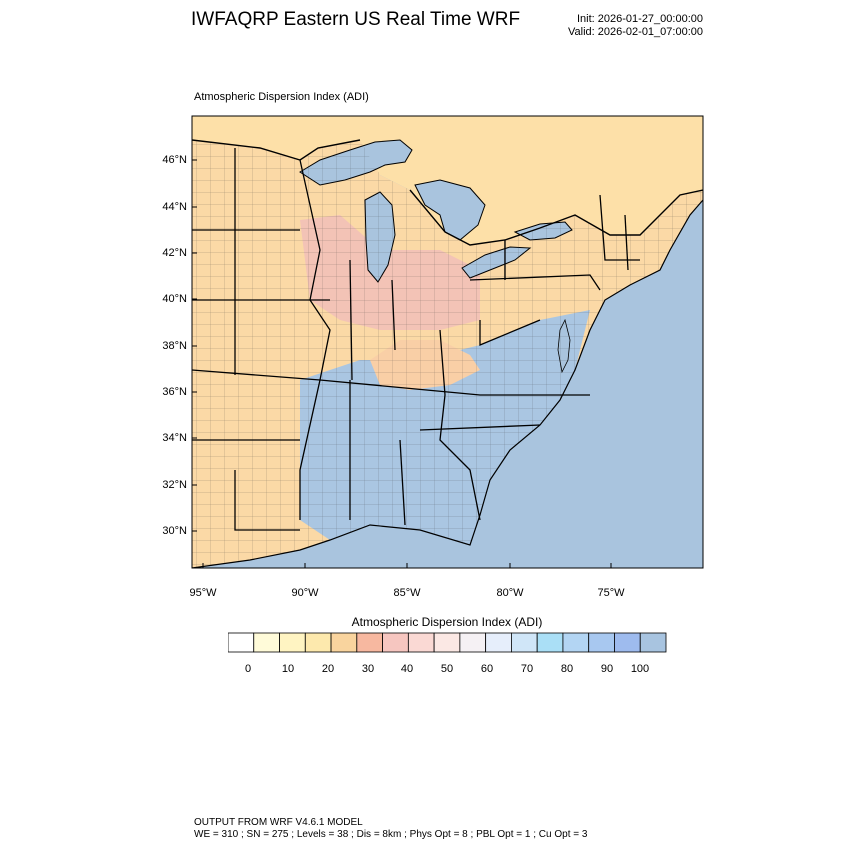  What do you see at coordinates (368, 669) in the screenshot?
I see `colorbar-label-30: 30` at bounding box center [368, 669].